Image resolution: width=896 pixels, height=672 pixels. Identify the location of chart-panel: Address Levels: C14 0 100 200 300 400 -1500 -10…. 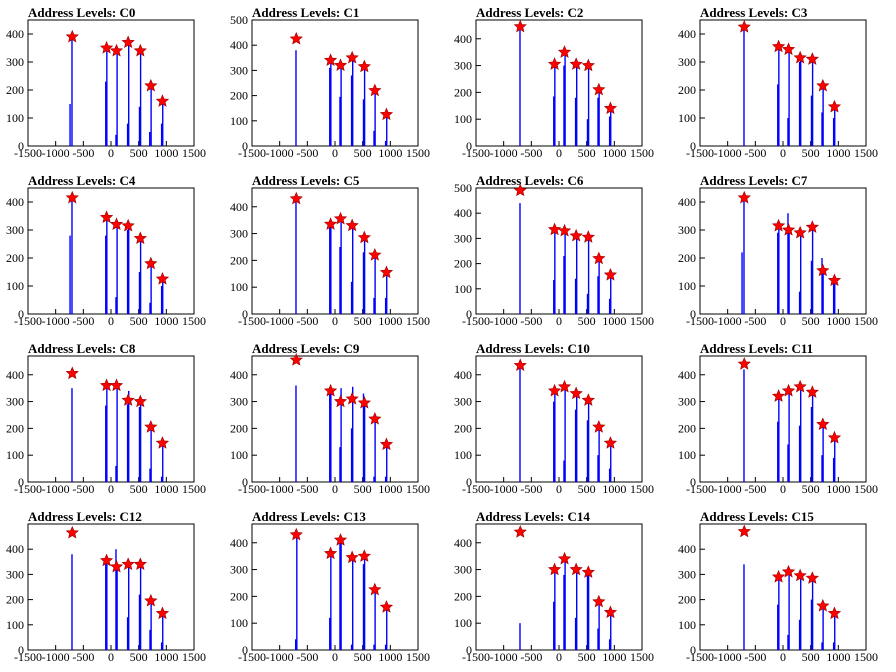
(554, 586).